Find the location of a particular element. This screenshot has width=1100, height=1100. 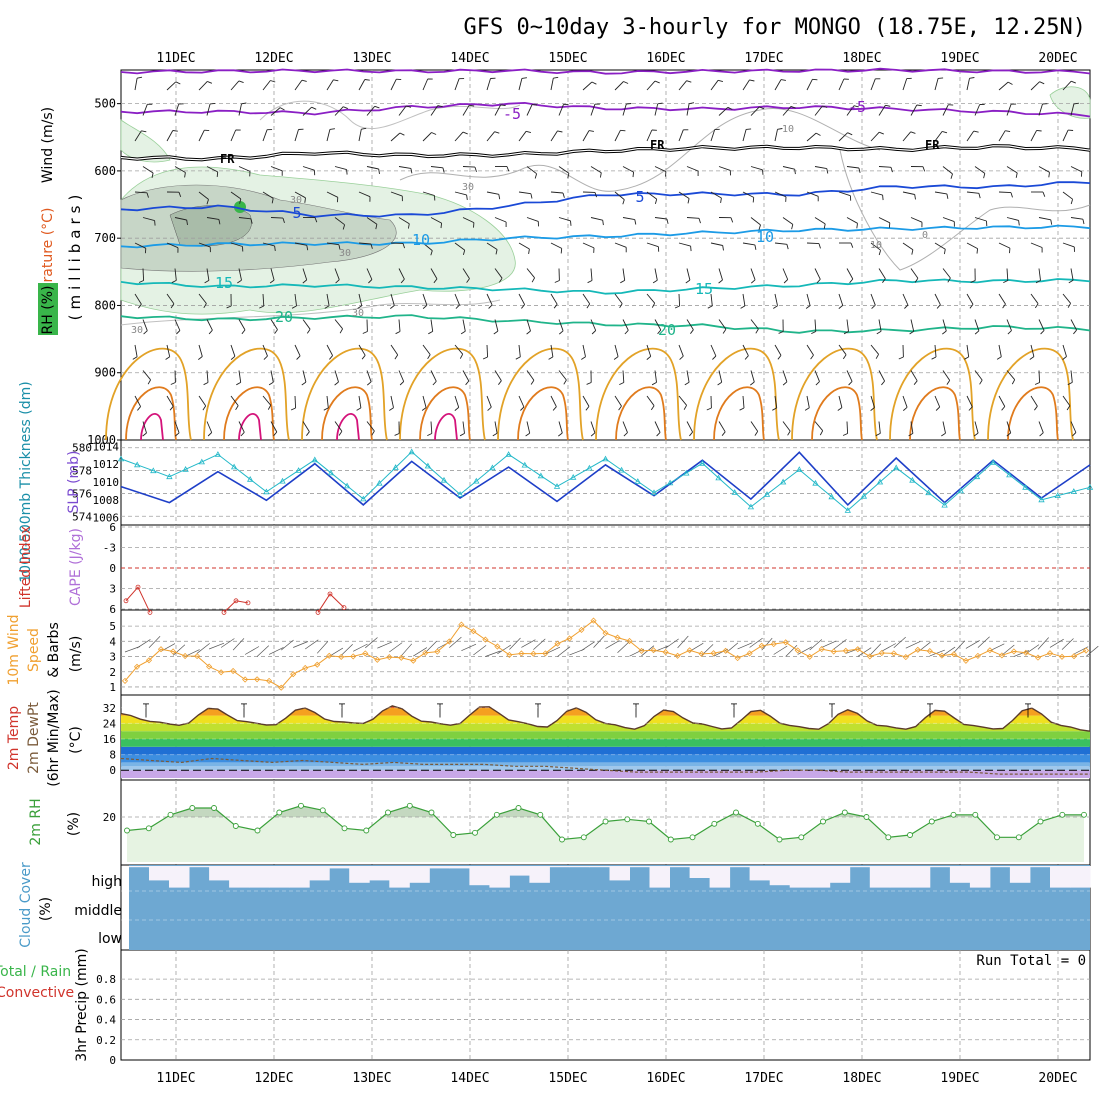

temp-band is located at coordinates (605, 774).